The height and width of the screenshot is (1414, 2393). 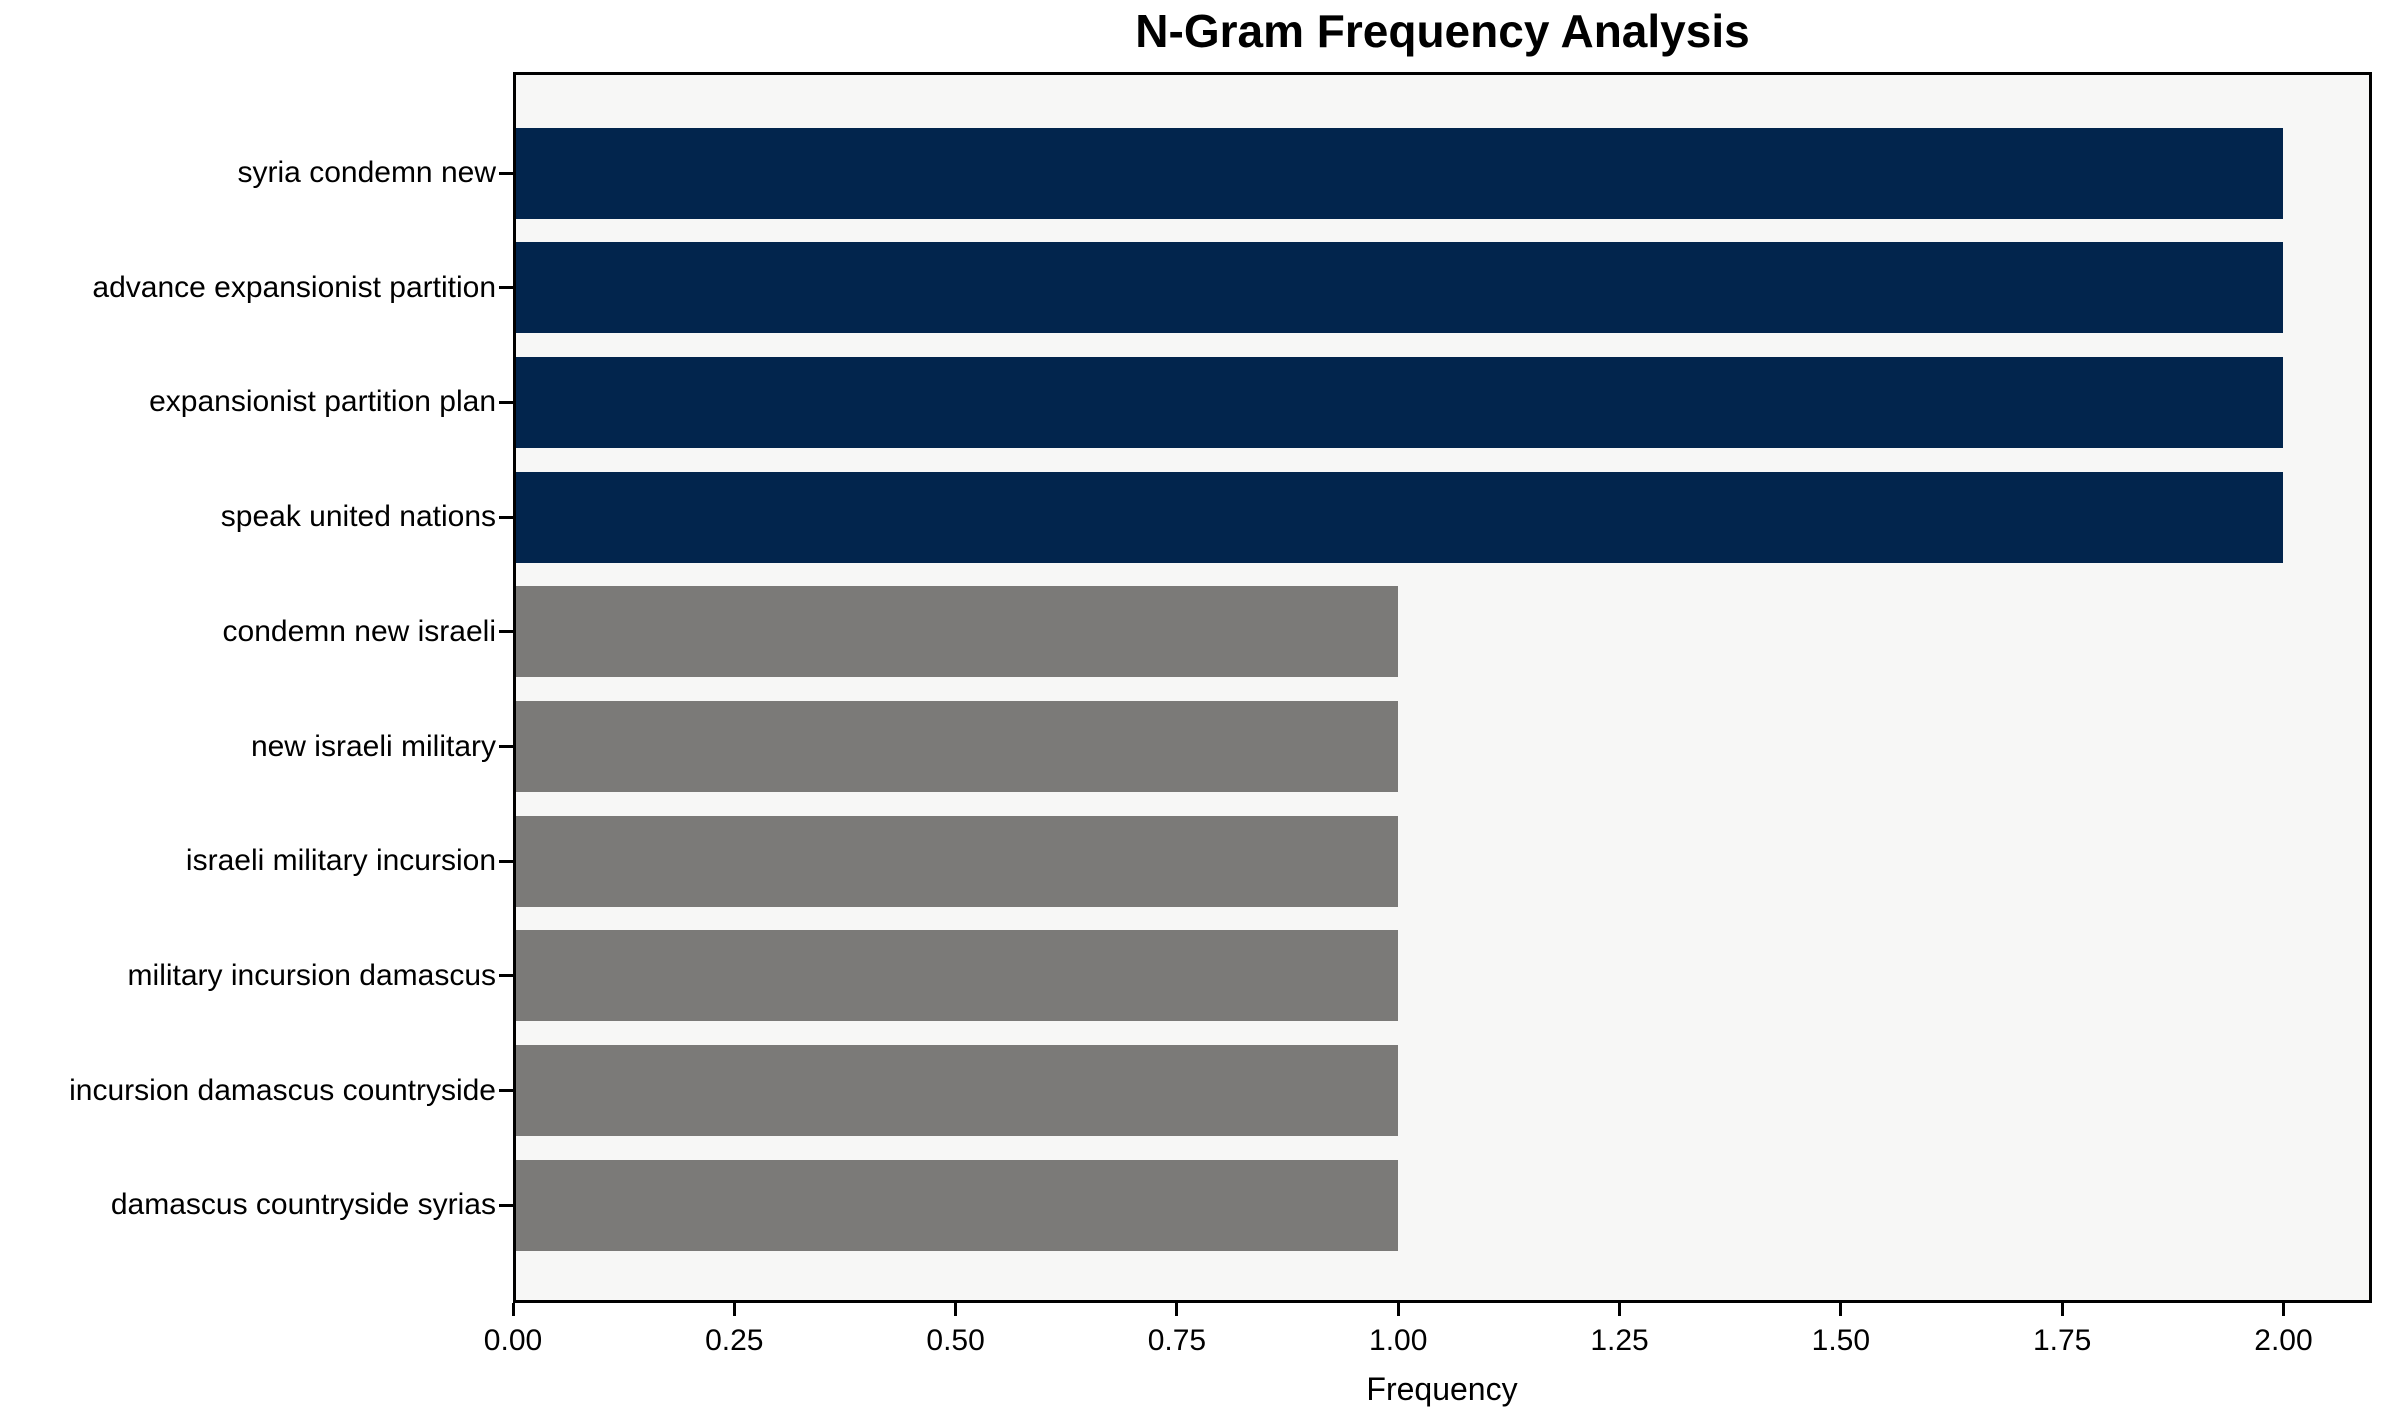 What do you see at coordinates (1177, 1340) in the screenshot?
I see `x-tick-label: 0.75` at bounding box center [1177, 1340].